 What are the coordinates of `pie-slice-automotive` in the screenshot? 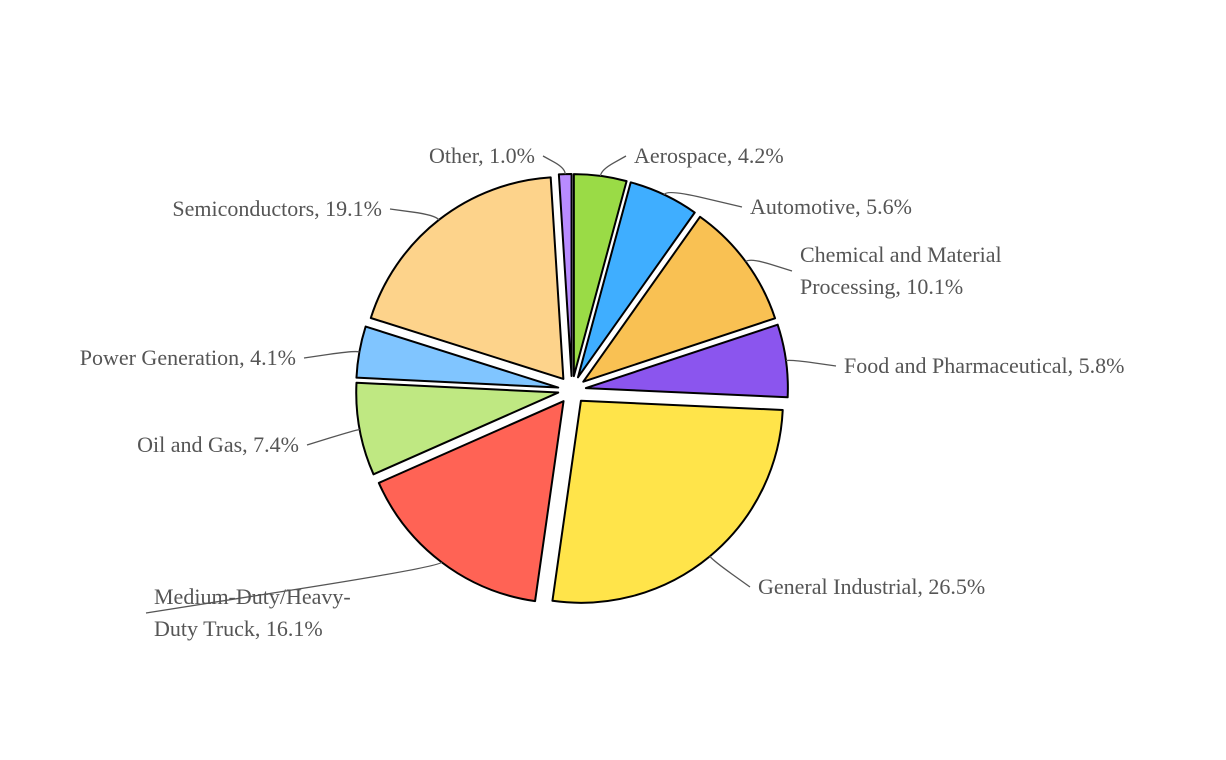 It's located at (636, 280).